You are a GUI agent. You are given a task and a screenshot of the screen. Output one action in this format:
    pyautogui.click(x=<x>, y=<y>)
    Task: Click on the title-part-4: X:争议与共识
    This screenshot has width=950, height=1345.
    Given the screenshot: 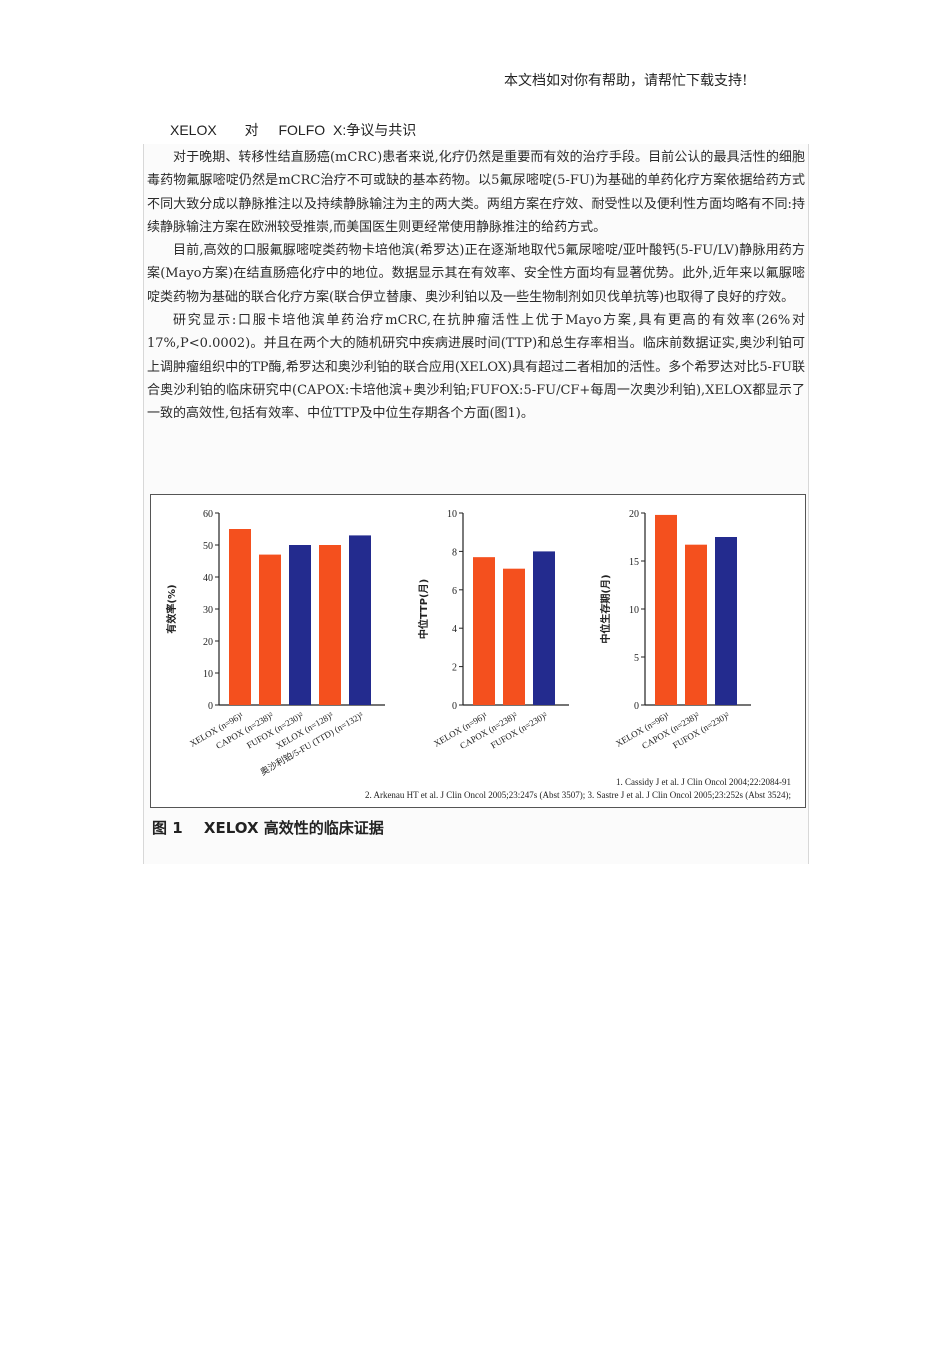 What is the action you would take?
    pyautogui.click(x=375, y=130)
    